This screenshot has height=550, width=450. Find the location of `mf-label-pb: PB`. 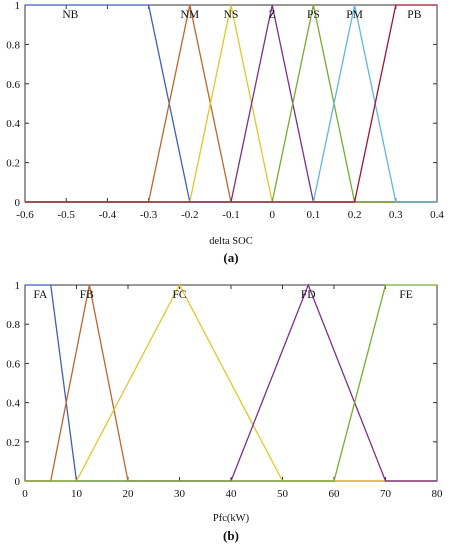

mf-label-pb: PB is located at coordinates (414, 15).